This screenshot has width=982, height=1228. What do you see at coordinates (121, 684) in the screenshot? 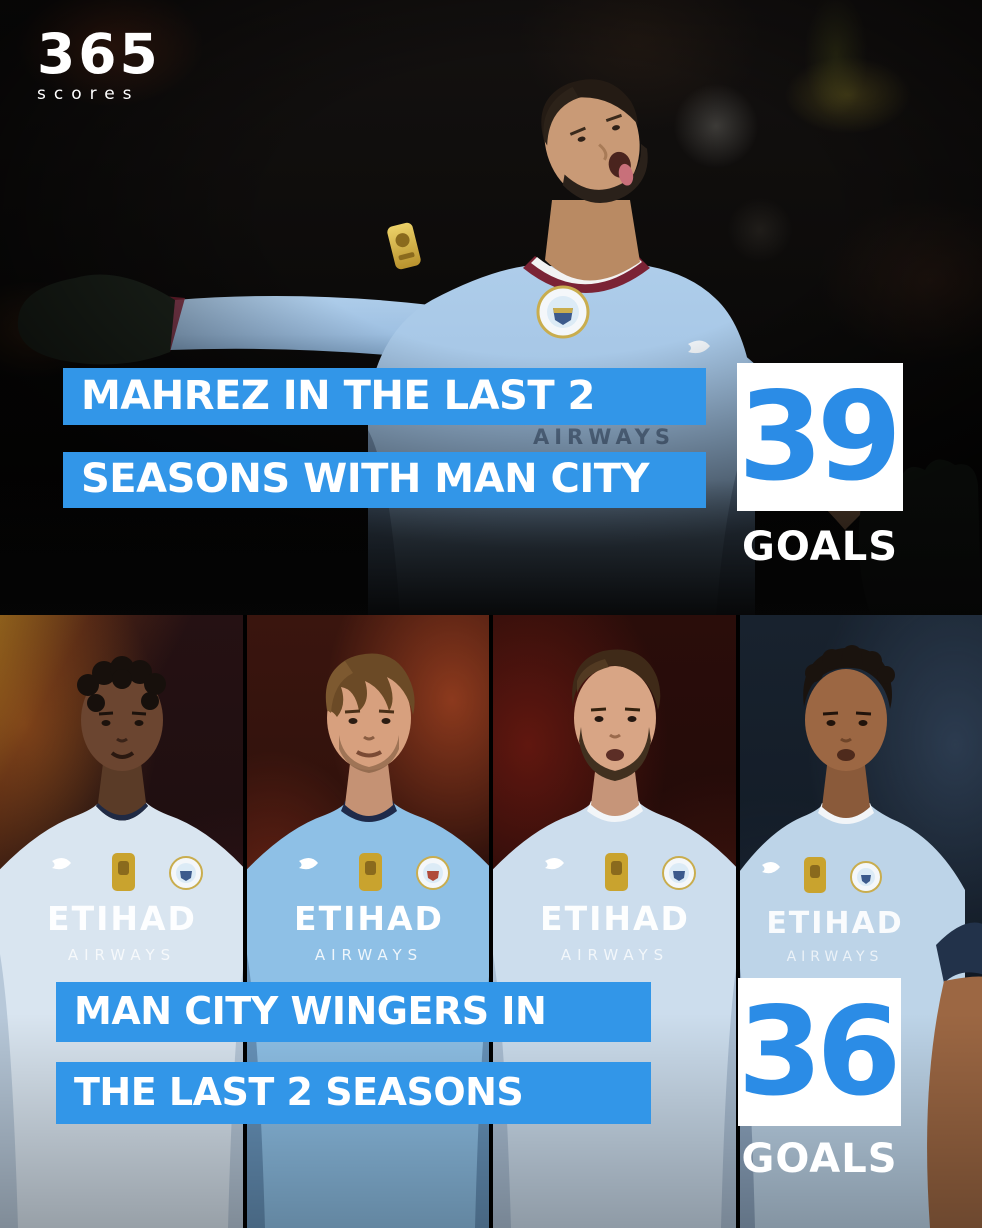
I see `hair-twists` at bounding box center [121, 684].